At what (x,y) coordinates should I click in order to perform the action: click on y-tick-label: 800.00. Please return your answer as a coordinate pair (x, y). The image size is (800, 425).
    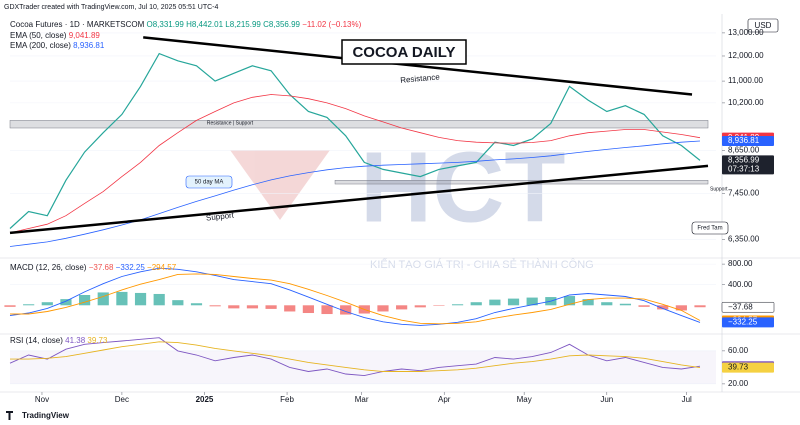
    Looking at the image, I should click on (740, 263).